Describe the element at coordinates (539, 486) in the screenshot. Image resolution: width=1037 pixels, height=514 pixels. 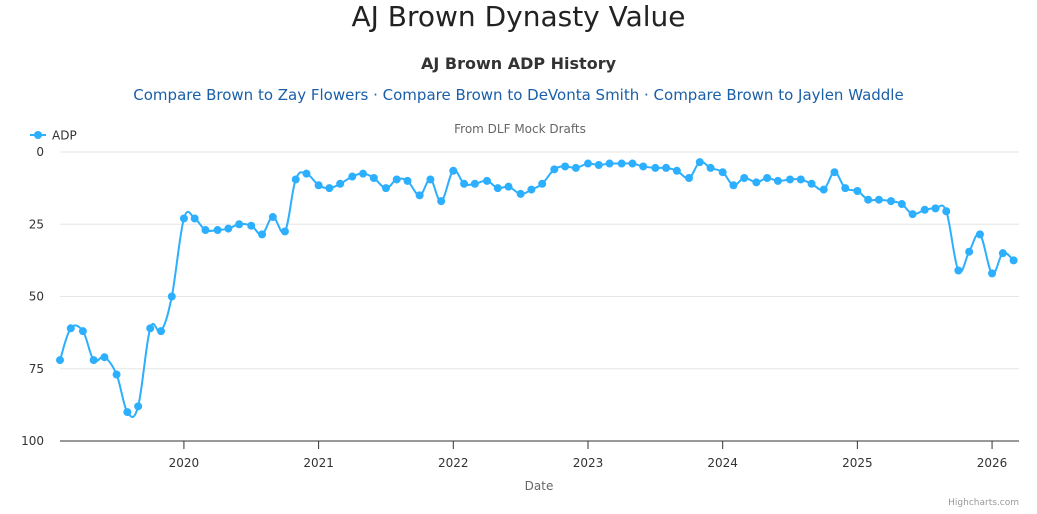
I see `x-axis-label: Date` at that location.